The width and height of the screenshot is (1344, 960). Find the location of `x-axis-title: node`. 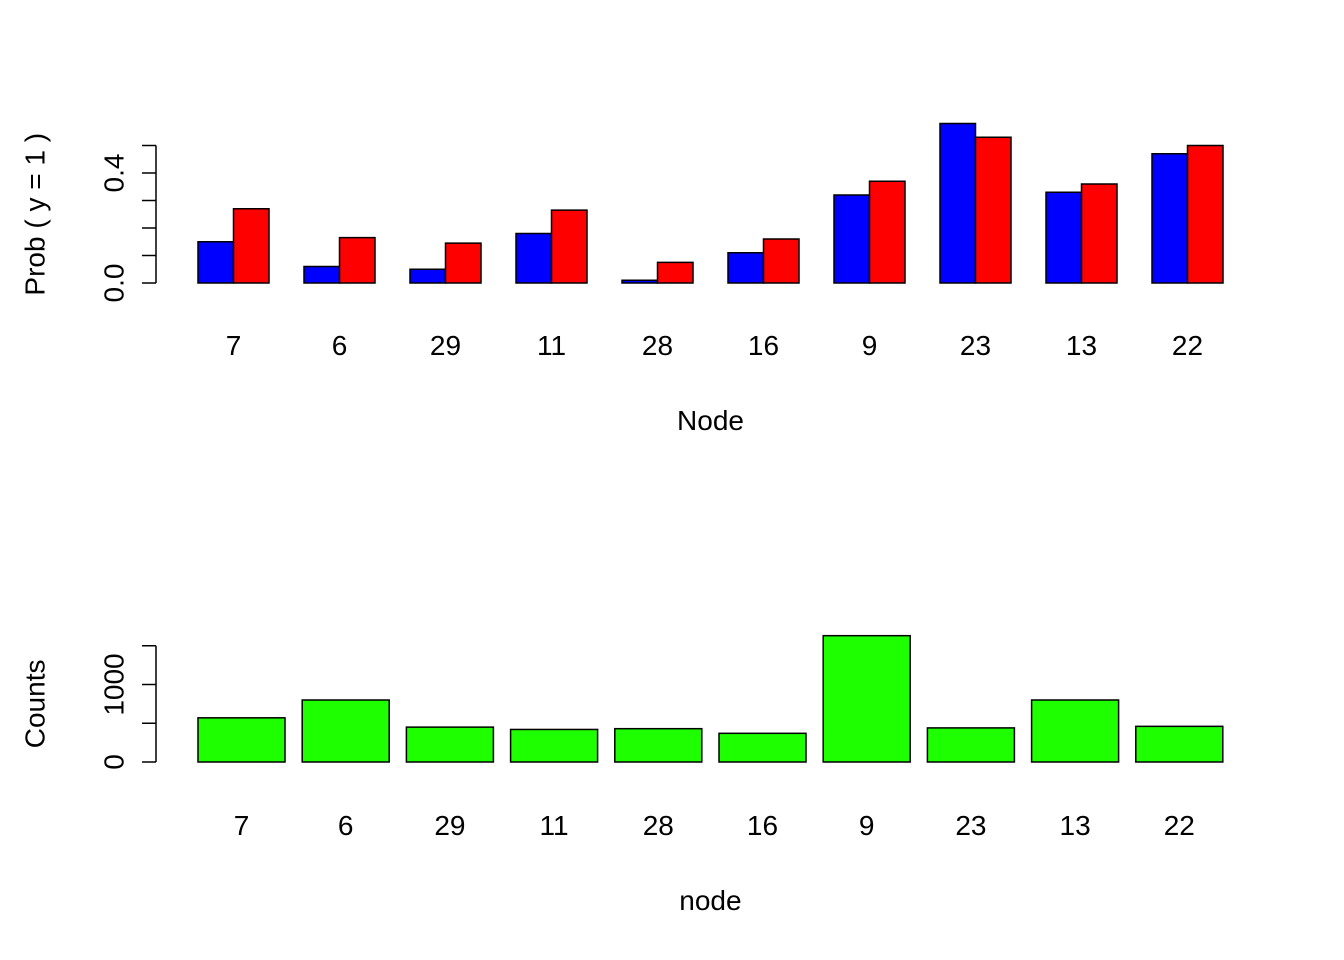

x-axis-title: node is located at coordinates (710, 900).